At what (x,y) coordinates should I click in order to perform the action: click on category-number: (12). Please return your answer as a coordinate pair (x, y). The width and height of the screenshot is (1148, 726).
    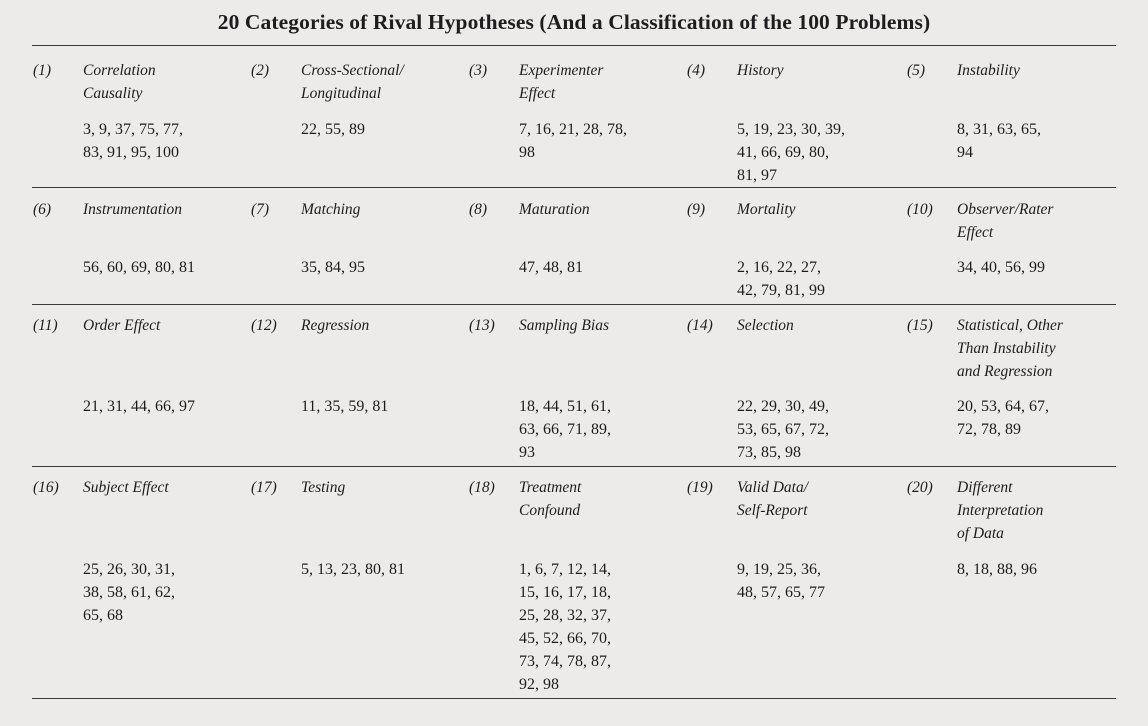
    Looking at the image, I should click on (264, 325).